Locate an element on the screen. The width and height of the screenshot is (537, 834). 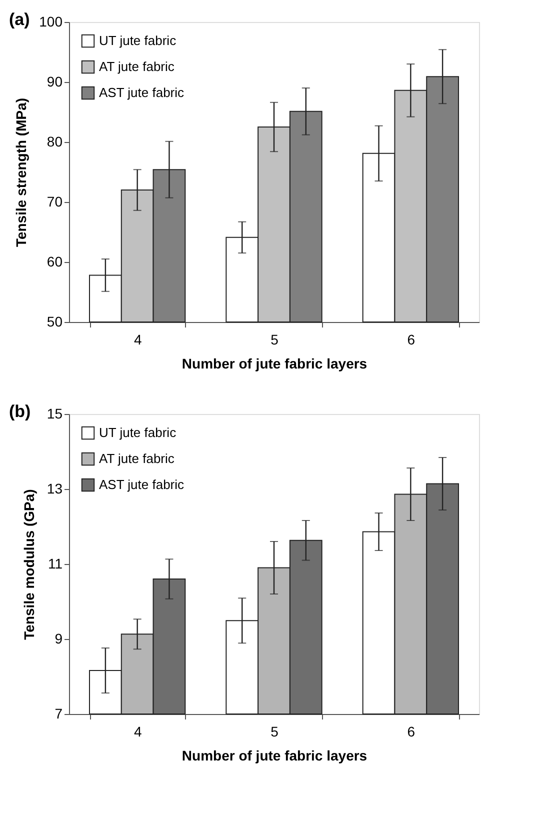
y-axis-title: Tensile modulus (GPa) is located at coordinates (28, 564).